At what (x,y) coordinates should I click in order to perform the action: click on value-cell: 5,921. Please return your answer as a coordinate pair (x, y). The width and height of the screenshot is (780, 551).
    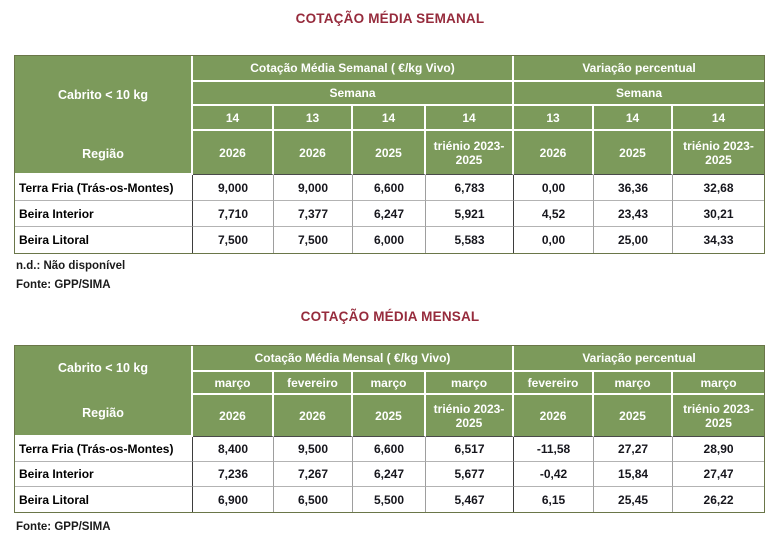
    Looking at the image, I should click on (470, 214).